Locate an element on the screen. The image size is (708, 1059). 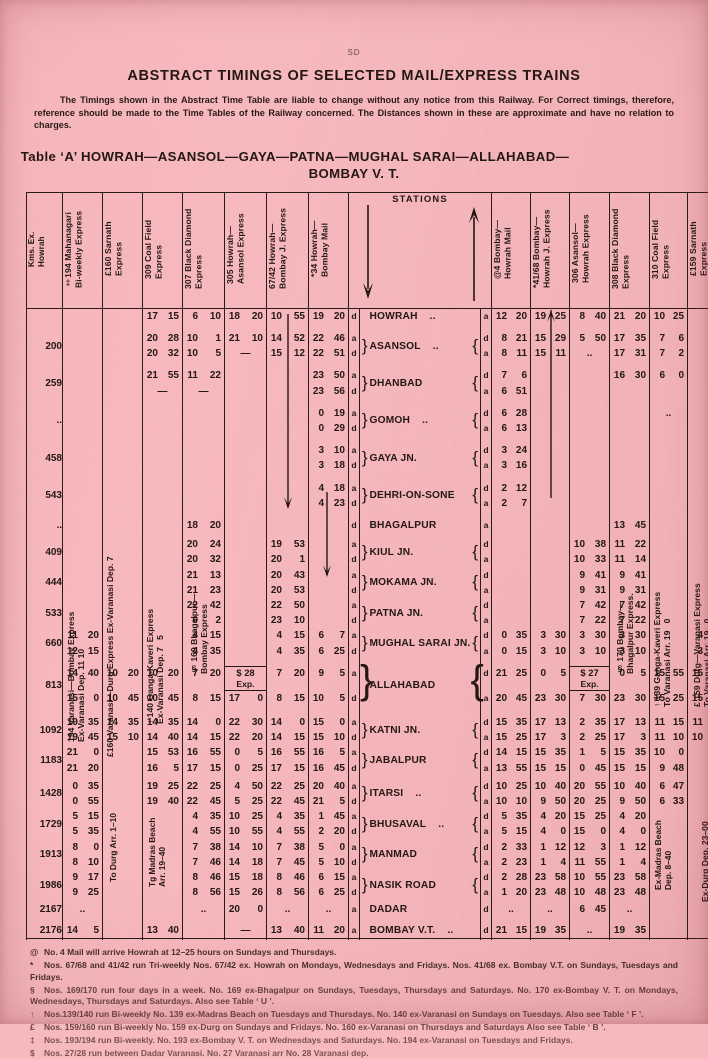
label-160-madras-vertical: Tg Madras Beach Arr. 19–40 is located at coordinates (157, 827).